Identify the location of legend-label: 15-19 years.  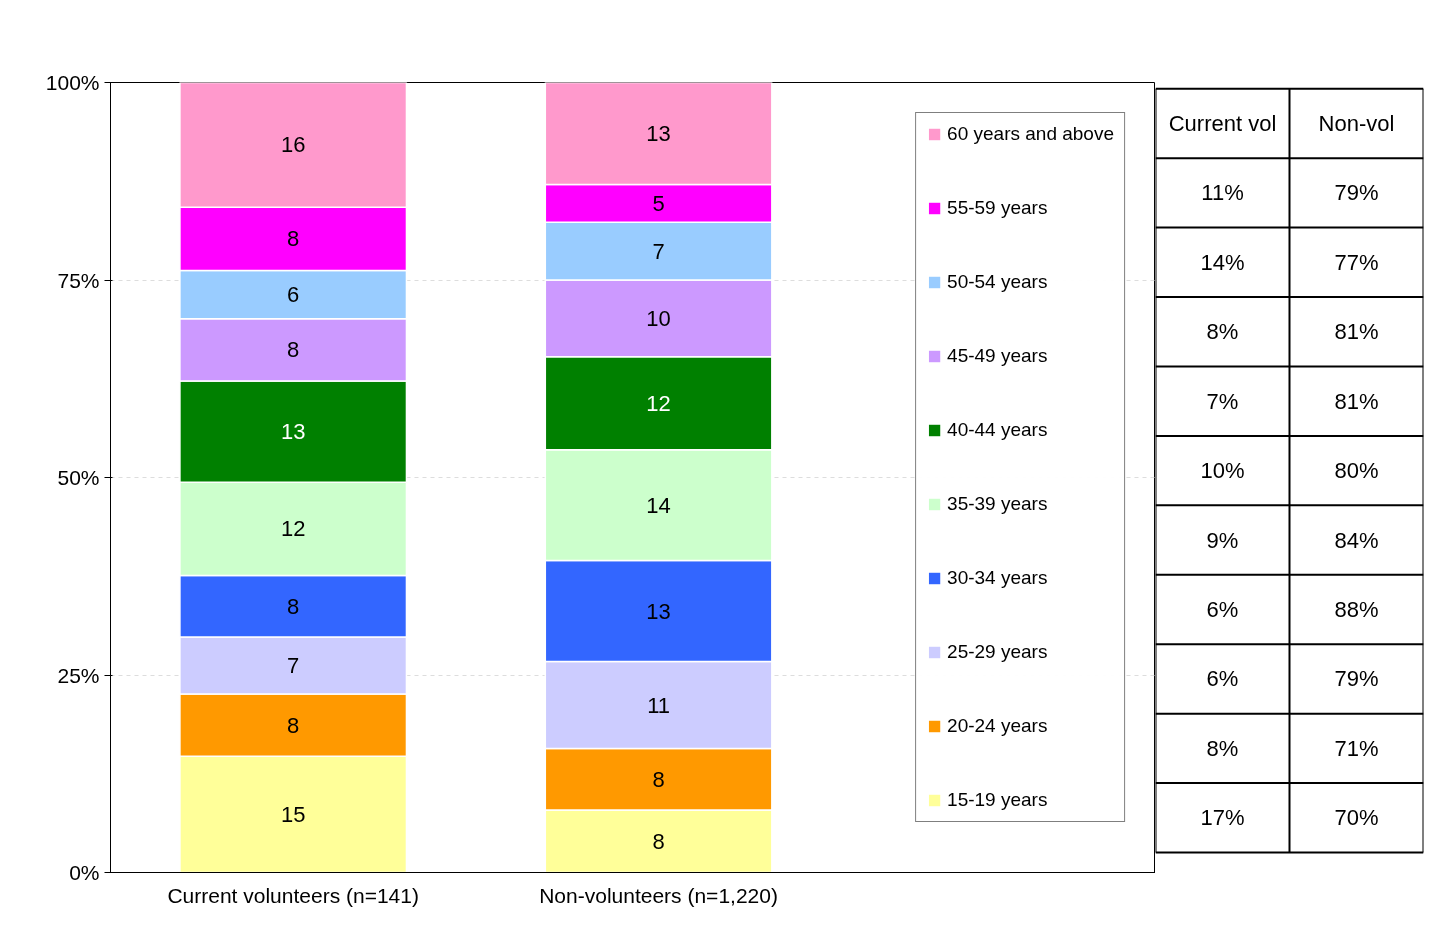
(997, 800).